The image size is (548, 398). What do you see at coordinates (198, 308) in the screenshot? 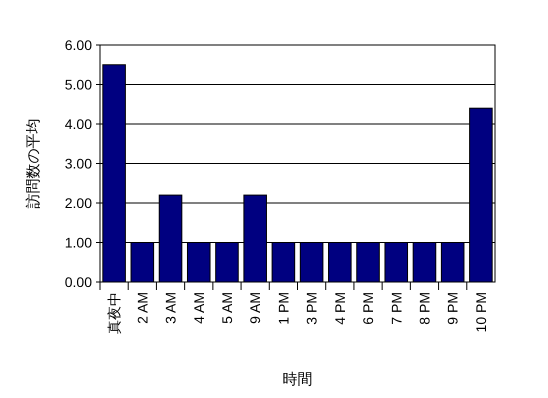
I see `x-tick-label: 4 AM` at bounding box center [198, 308].